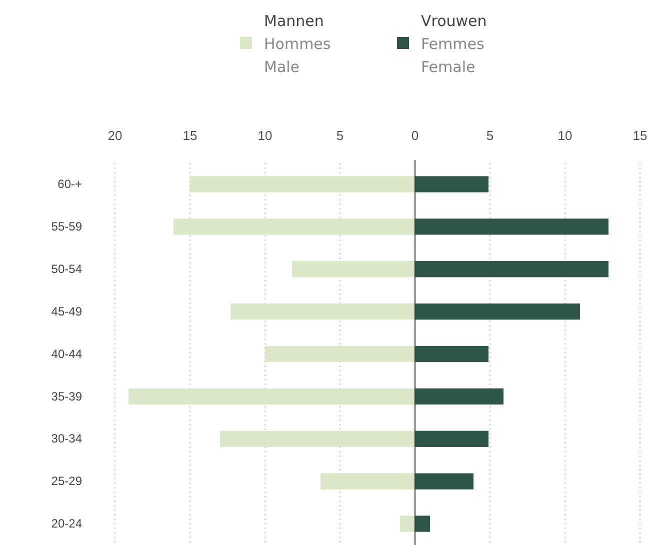 The width and height of the screenshot is (660, 545). What do you see at coordinates (454, 44) in the screenshot?
I see `legend-label: Vrouwen Femmes Female` at bounding box center [454, 44].